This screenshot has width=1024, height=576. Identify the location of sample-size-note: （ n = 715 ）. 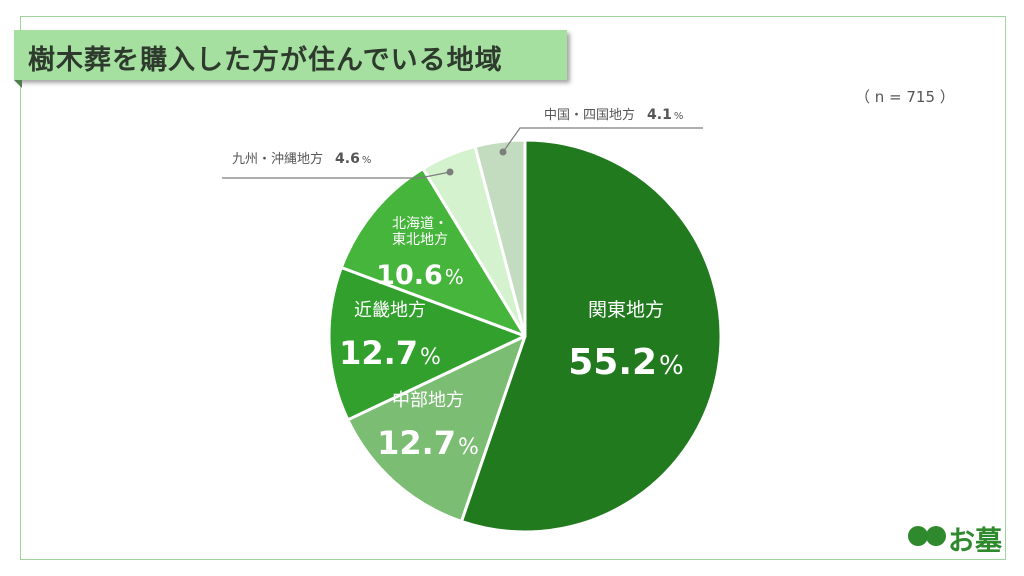
(905, 97).